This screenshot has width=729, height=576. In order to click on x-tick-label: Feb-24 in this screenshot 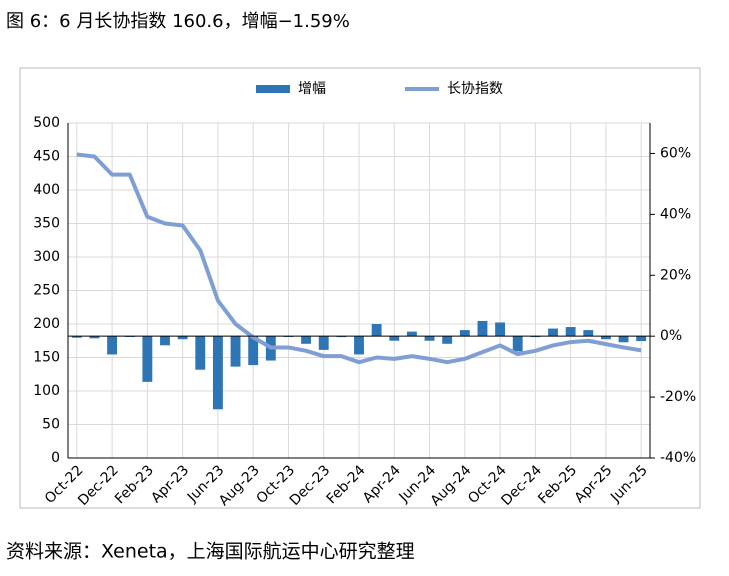, I will do `click(346, 484)`.